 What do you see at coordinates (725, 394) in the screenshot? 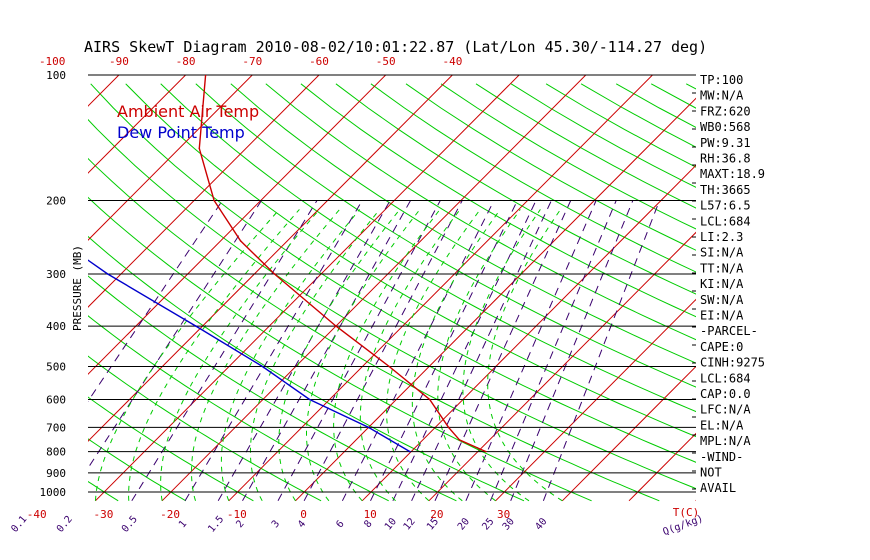
I see `index-entry: CAP:0.0` at bounding box center [725, 394].